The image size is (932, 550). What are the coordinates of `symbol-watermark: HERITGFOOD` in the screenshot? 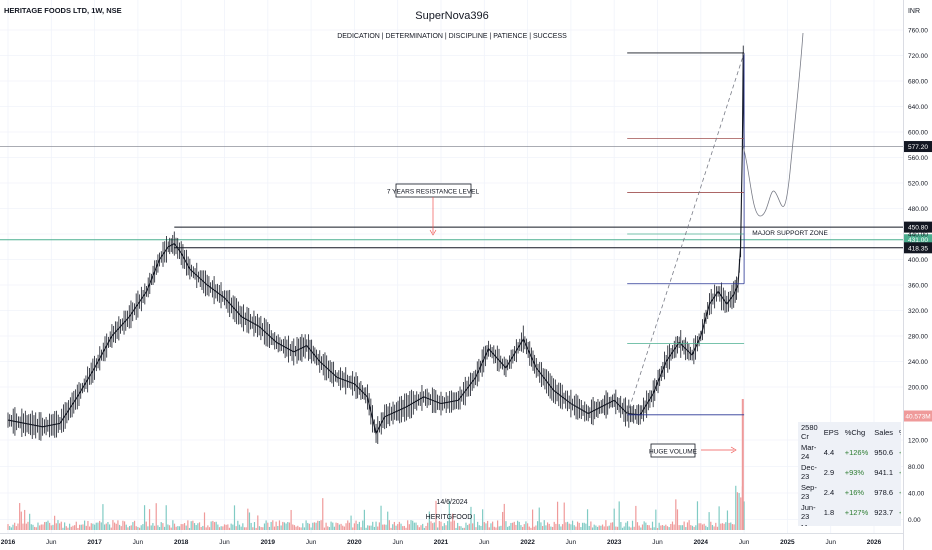 It's located at (449, 517).